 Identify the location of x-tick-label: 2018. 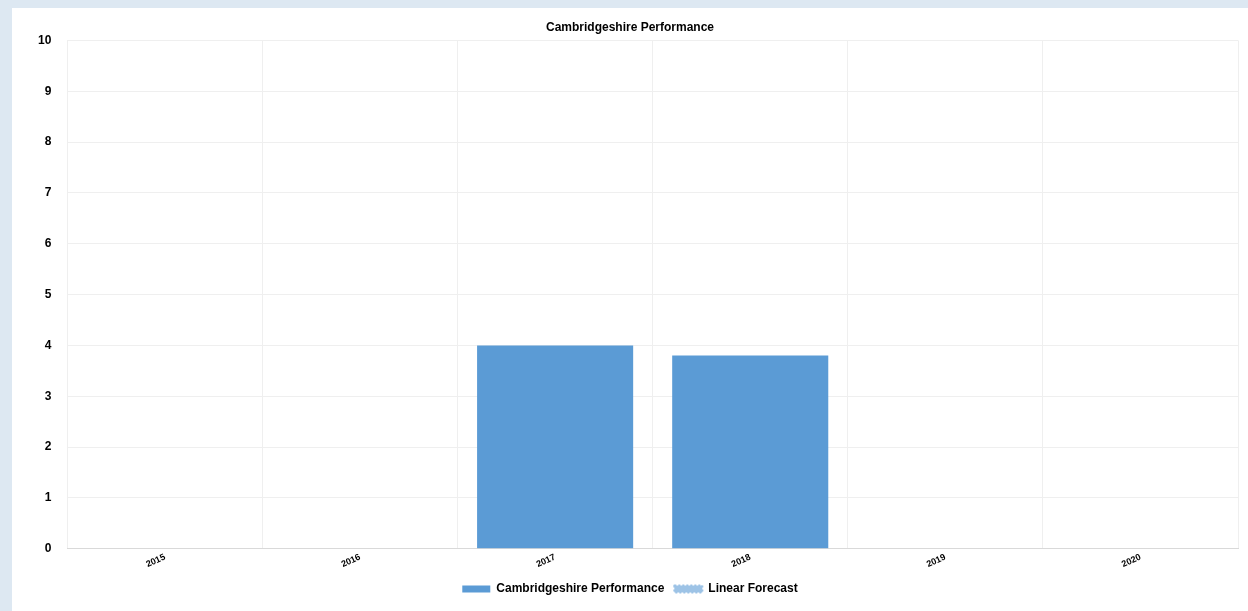
(741, 560).